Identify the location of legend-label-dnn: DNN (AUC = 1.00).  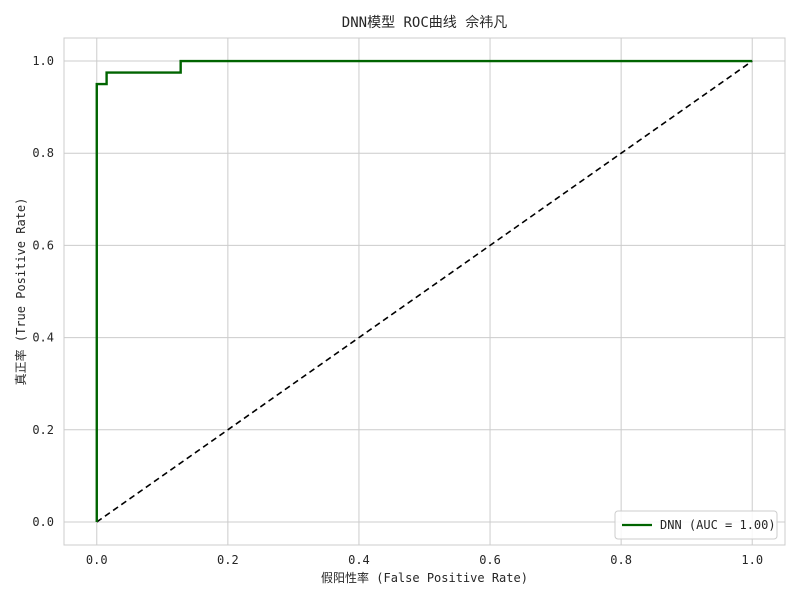
(718, 525).